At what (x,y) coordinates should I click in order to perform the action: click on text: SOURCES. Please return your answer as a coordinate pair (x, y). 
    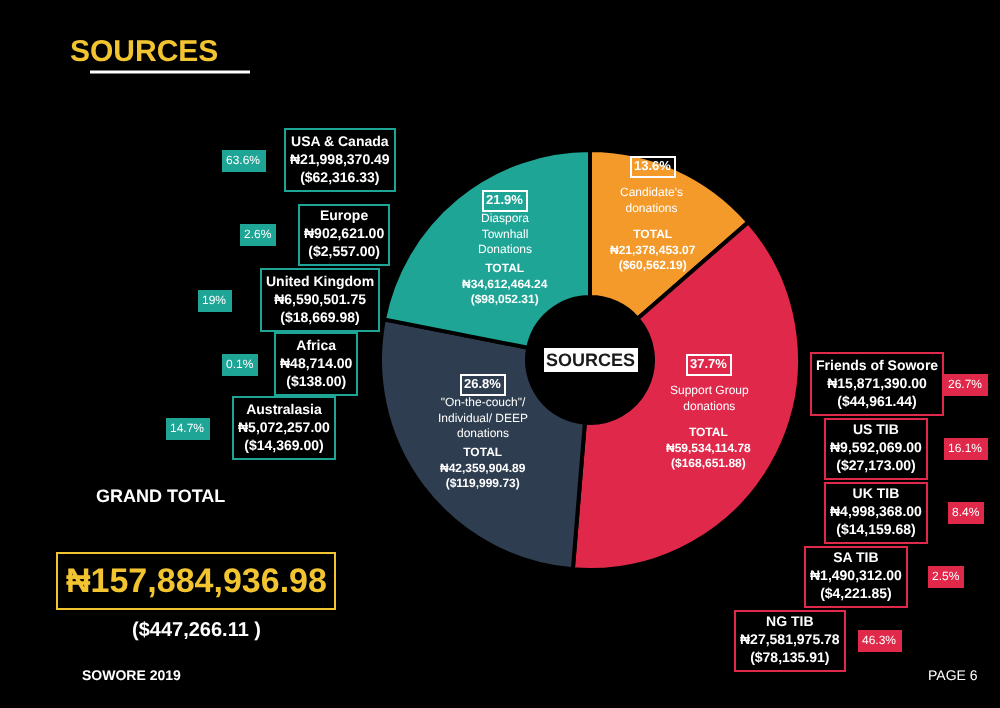
    Looking at the image, I should click on (591, 360).